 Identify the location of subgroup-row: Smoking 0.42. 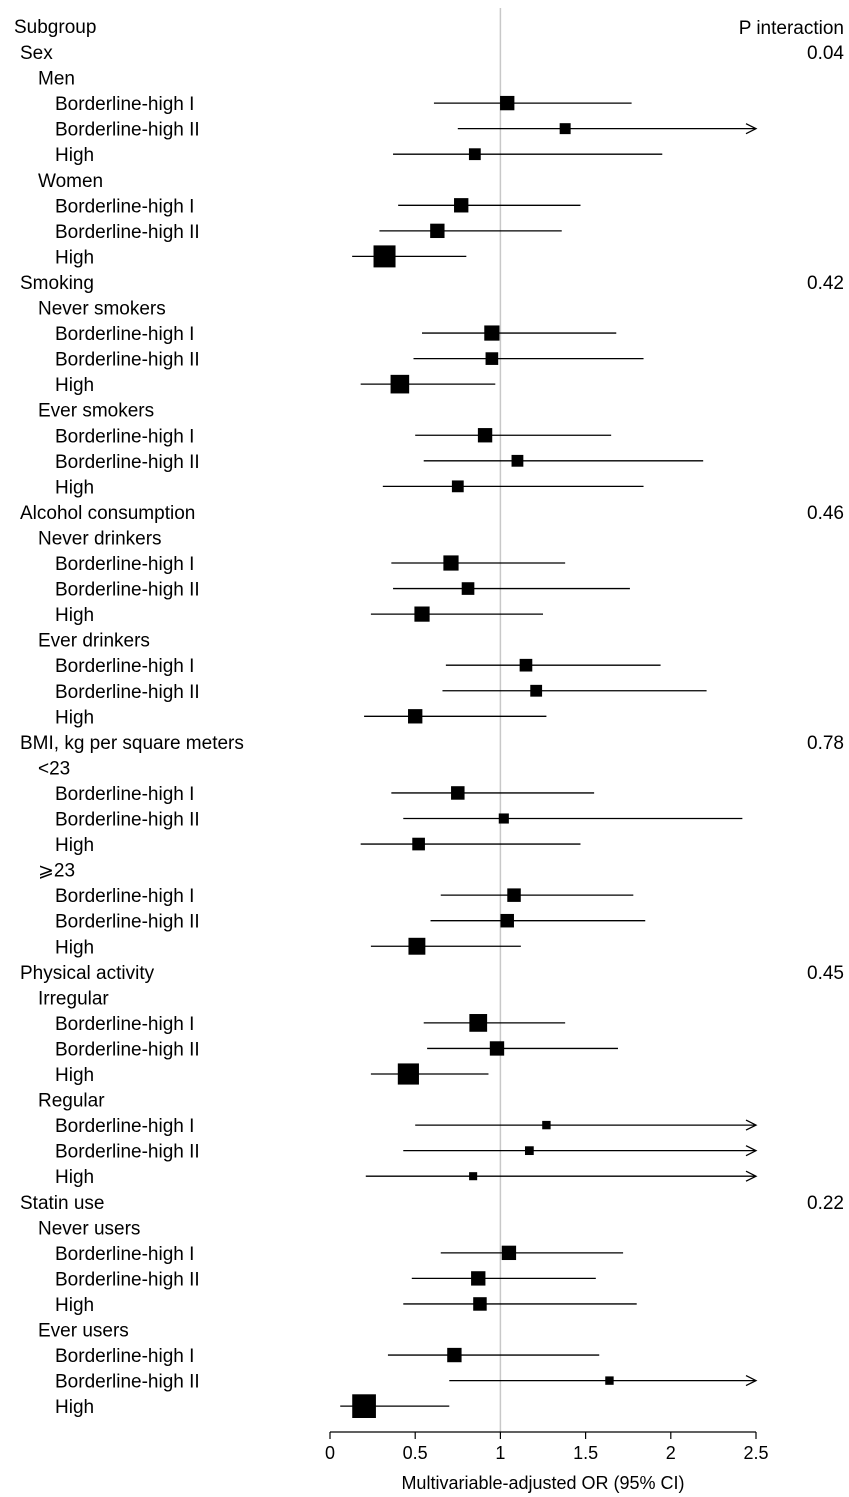
(432, 283).